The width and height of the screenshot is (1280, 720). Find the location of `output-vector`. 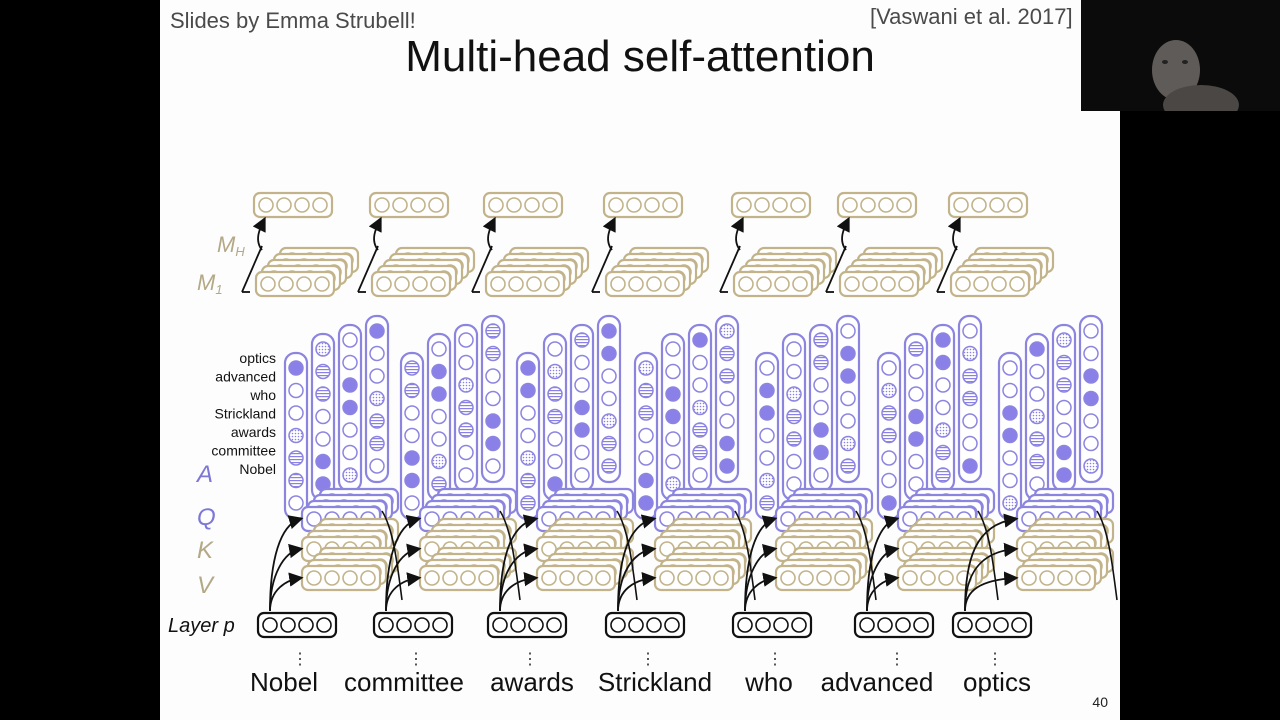

output-vector is located at coordinates (988, 205).